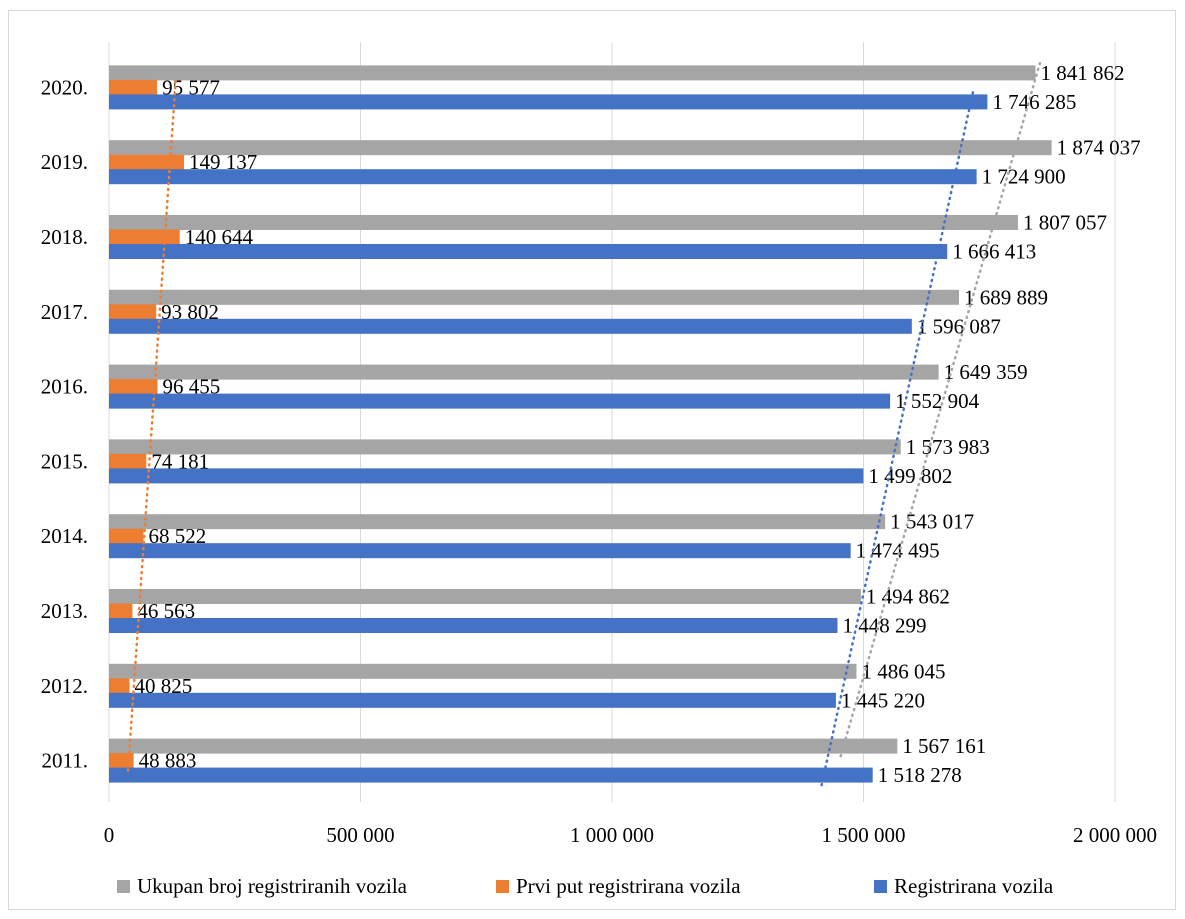 This screenshot has height=919, width=1185. Describe the element at coordinates (177, 536) in the screenshot. I see `data-label: 68 522` at that location.